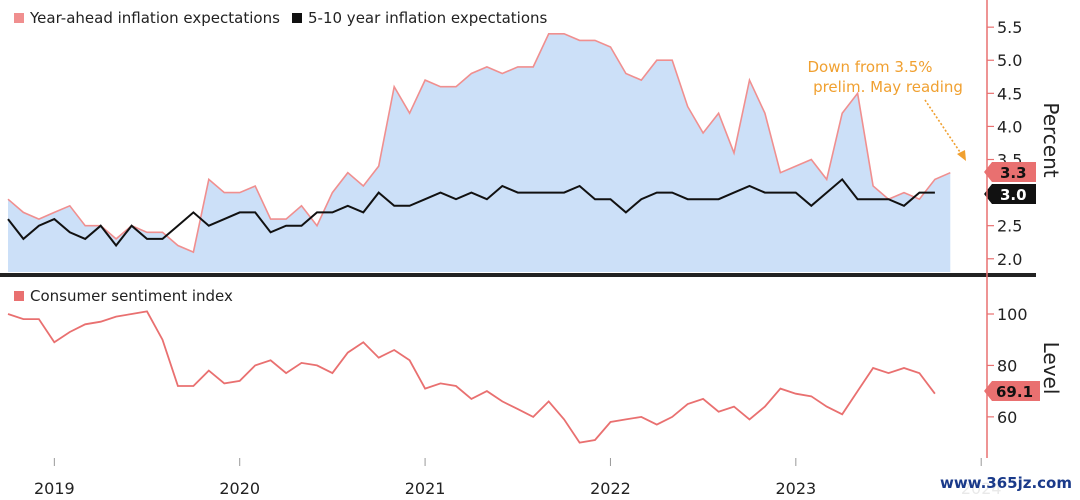 The image size is (1080, 500). I want to click on badge-5-10-year: 3.0, so click(1010, 194).